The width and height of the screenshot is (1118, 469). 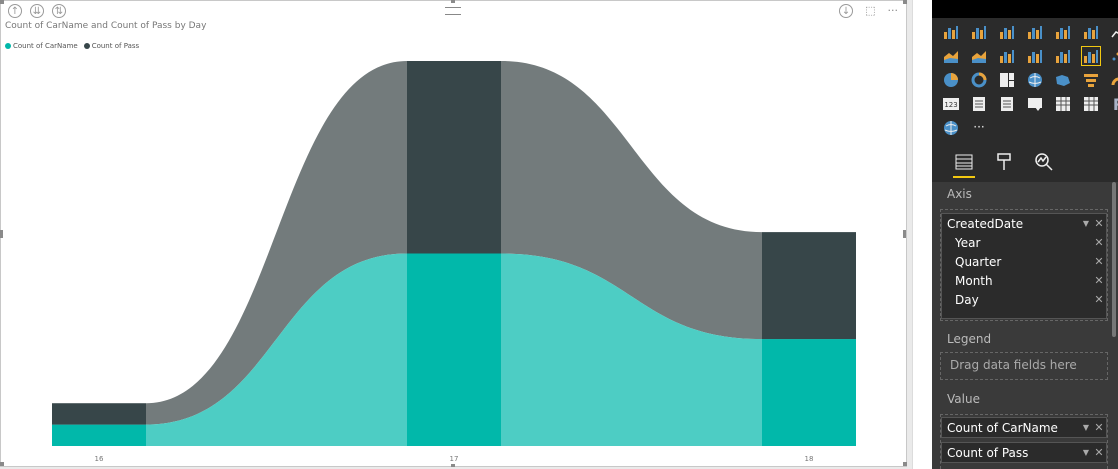 I want to click on ribbon-chart-icon, so click(x=1063, y=56).